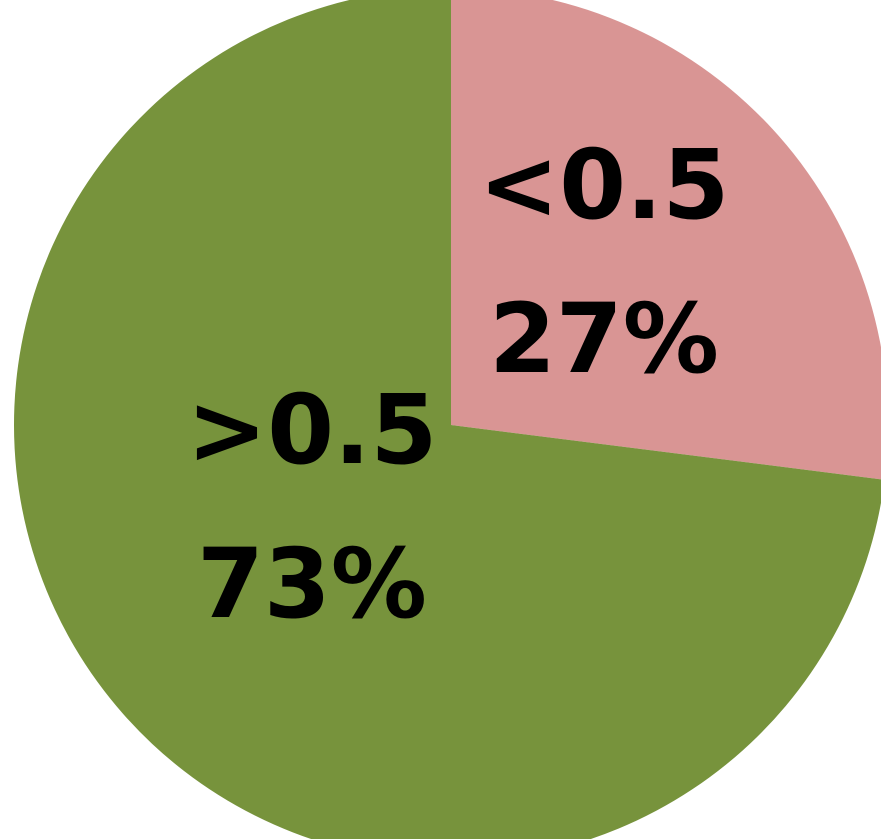 The image size is (881, 839). Describe the element at coordinates (312, 430) in the screenshot. I see `slice-category-label: >0.5` at that location.